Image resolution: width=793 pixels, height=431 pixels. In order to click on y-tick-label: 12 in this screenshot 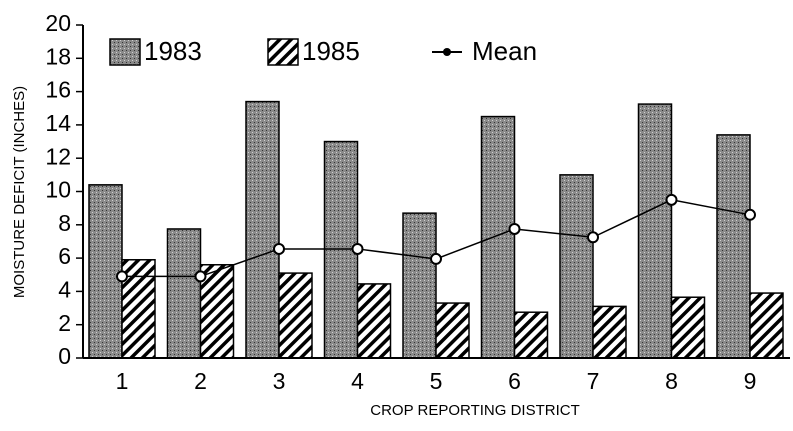, I will do `click(58, 156)`.